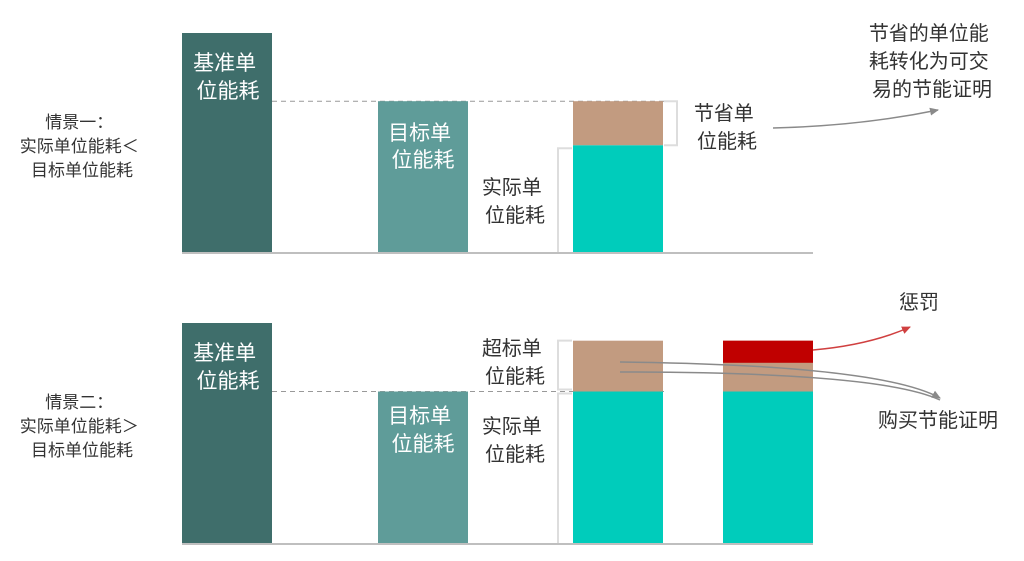 This screenshot has width=1024, height=561. What do you see at coordinates (423, 444) in the screenshot?
I see `scenario2-target-label-line-2: 位能耗` at bounding box center [423, 444].